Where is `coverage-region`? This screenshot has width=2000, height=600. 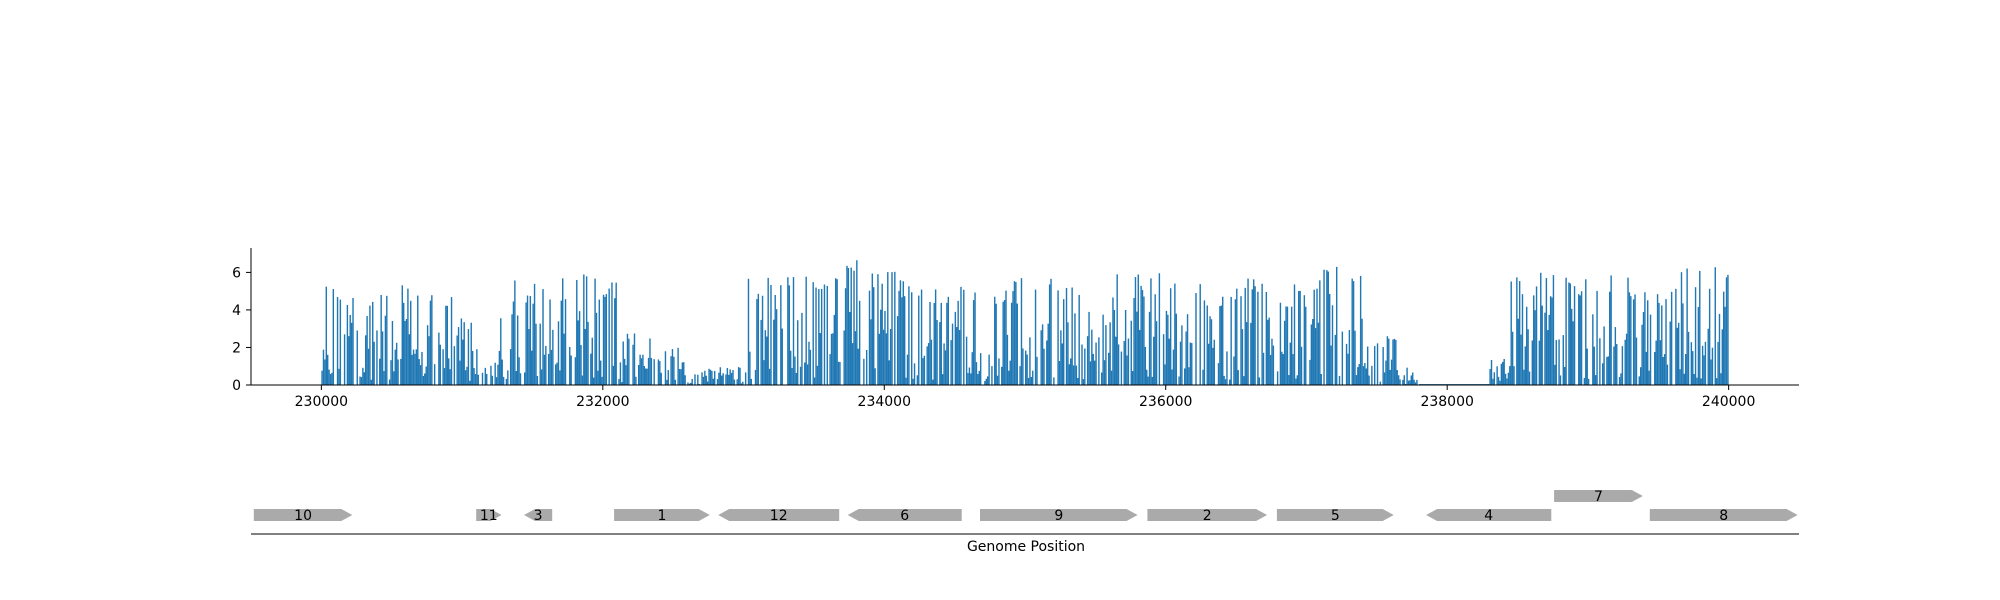
coverage-region is located at coordinates (730, 376).